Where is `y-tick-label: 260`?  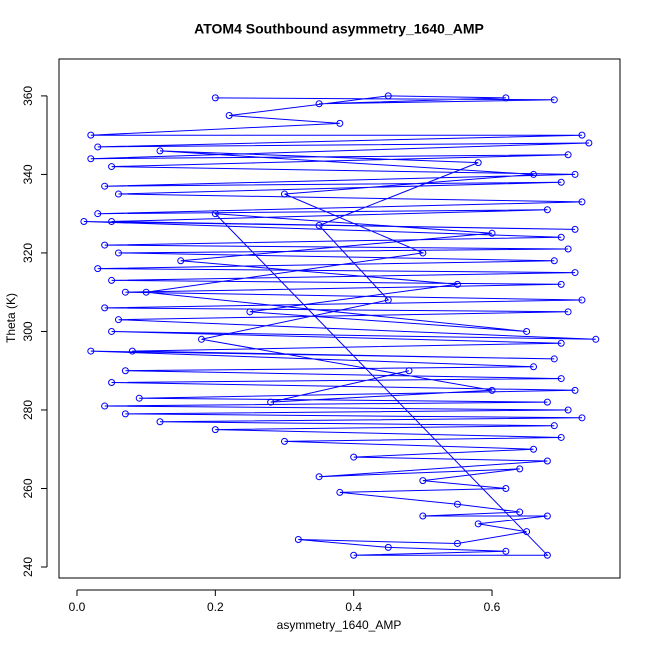
y-tick-label: 260 is located at coordinates (28, 488).